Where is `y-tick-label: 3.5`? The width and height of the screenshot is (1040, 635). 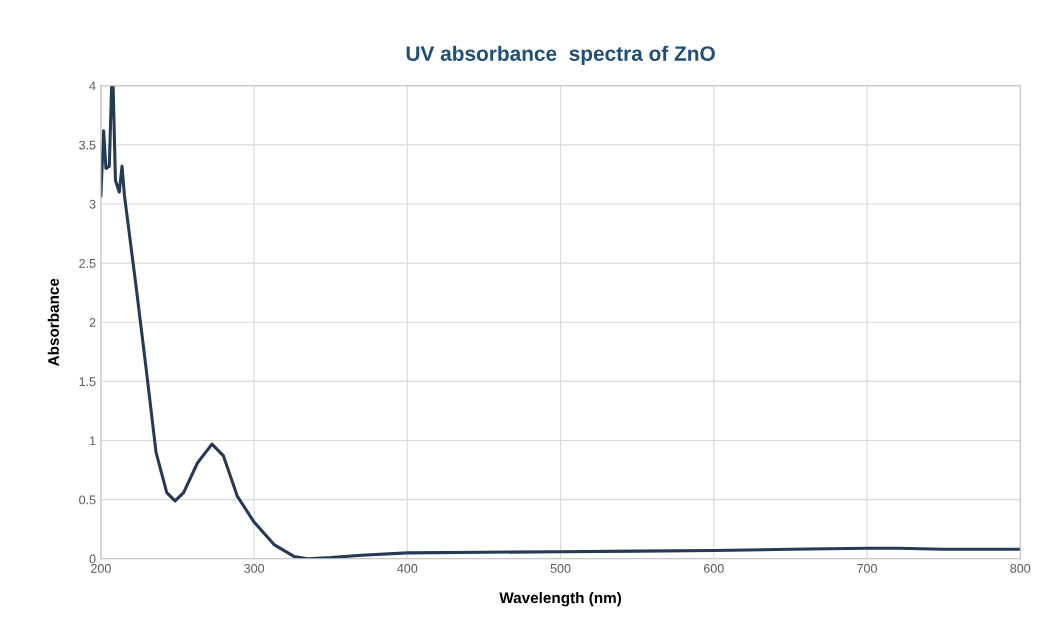
y-tick-label: 3.5 is located at coordinates (87, 145).